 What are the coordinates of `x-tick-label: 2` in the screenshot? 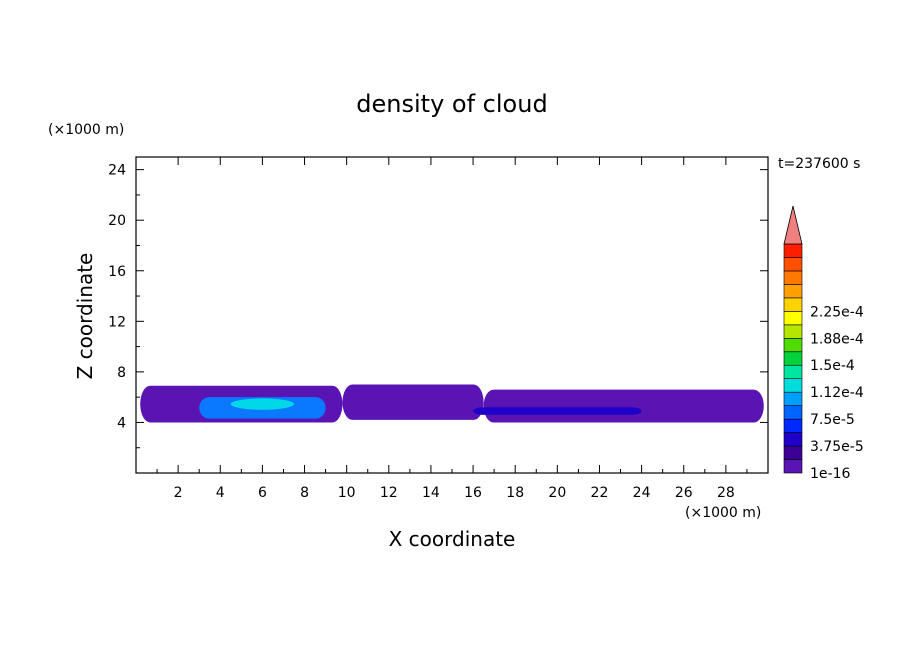 It's located at (178, 493).